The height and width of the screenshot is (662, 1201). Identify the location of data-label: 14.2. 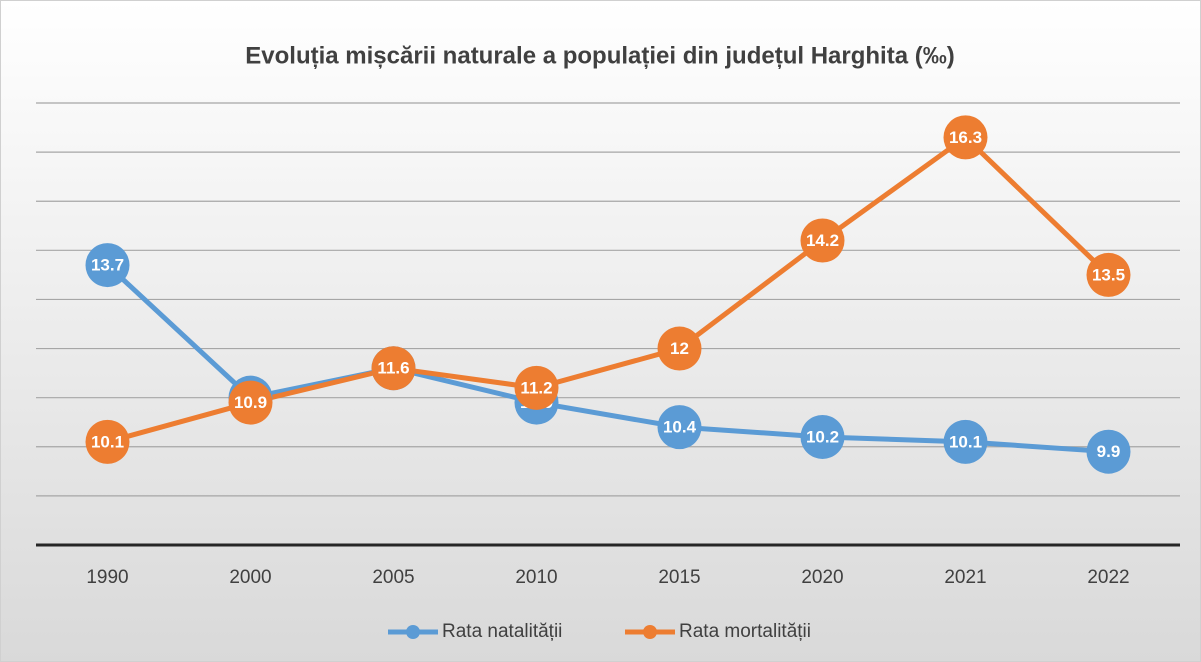
(822, 240).